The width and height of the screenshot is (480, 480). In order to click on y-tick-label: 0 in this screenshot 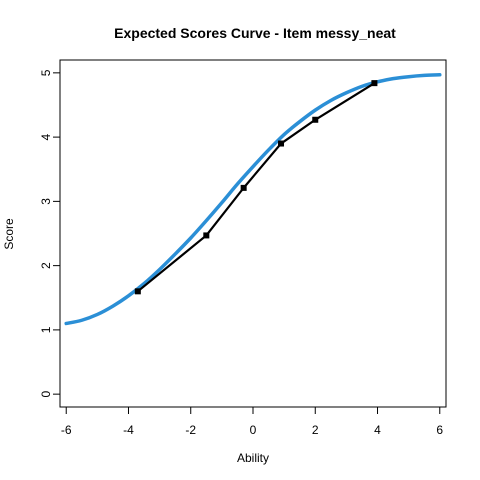, I will do `click(46, 393)`.